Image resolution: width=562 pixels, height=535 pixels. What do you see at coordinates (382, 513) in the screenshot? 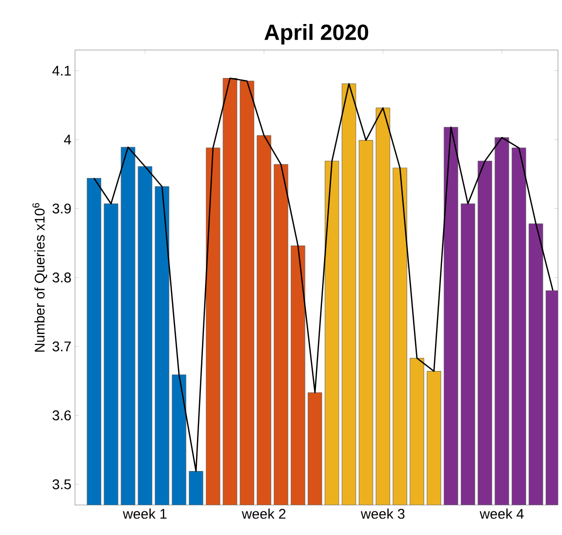
I see `x-tick-label: week 3` at bounding box center [382, 513].